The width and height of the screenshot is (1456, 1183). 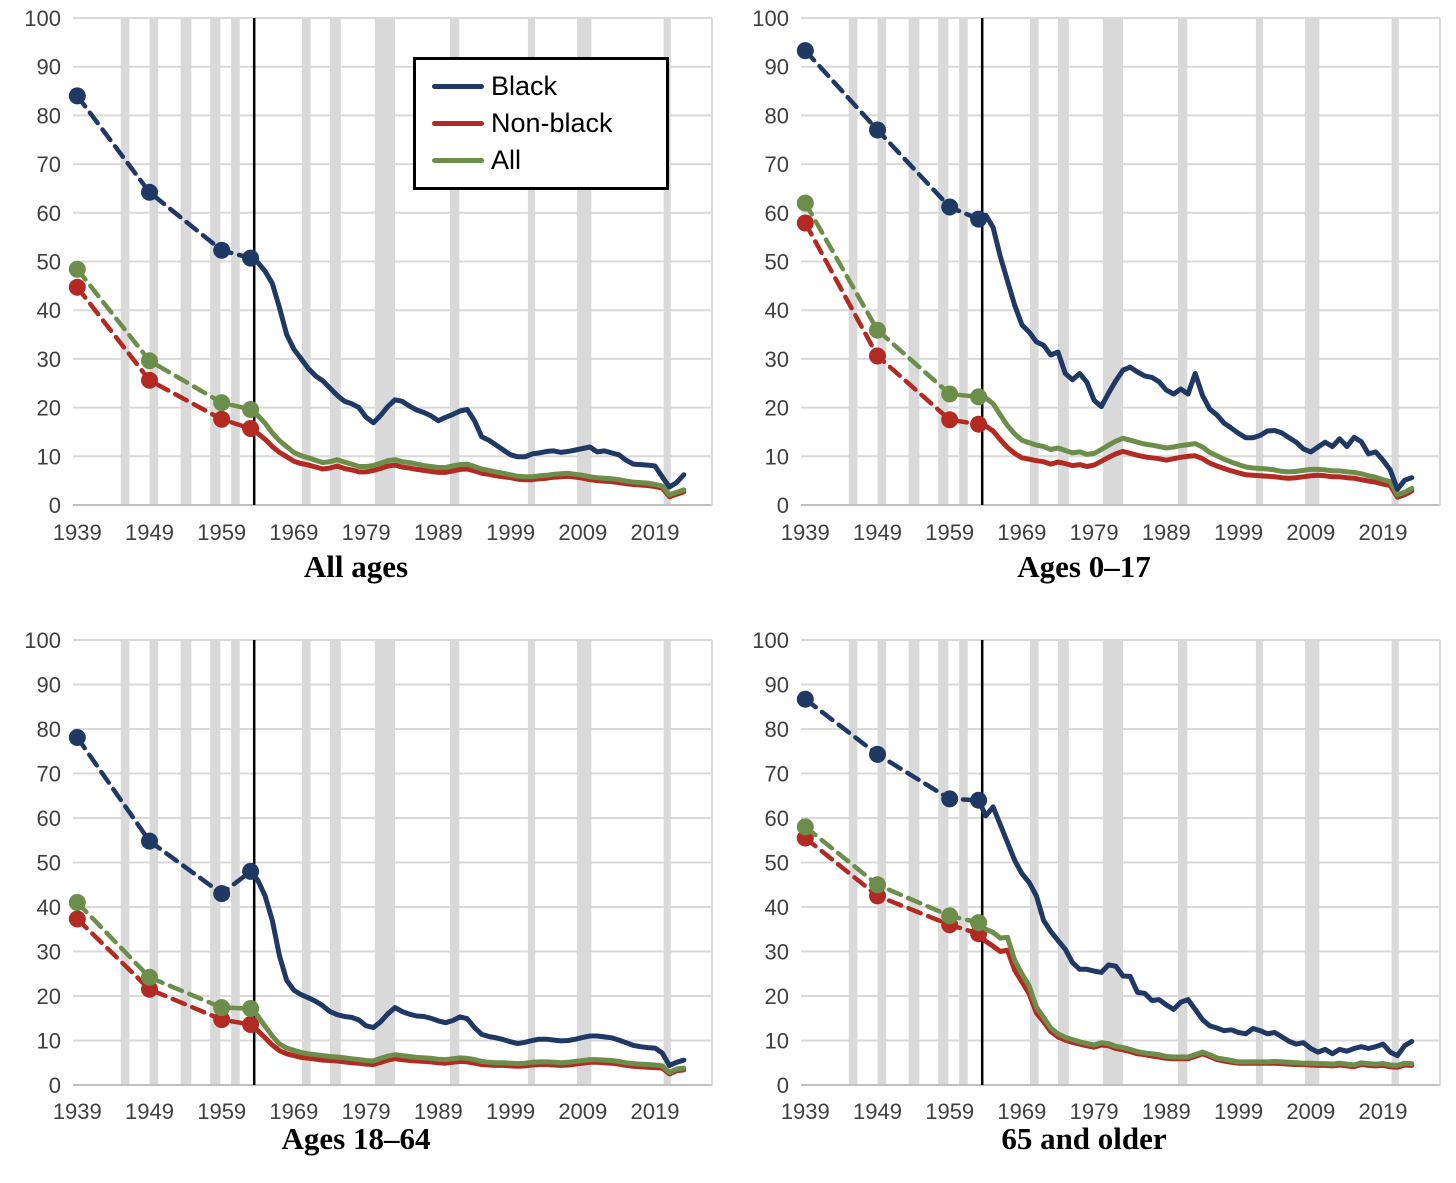 What do you see at coordinates (777, 818) in the screenshot?
I see `y-tick-label: 60` at bounding box center [777, 818].